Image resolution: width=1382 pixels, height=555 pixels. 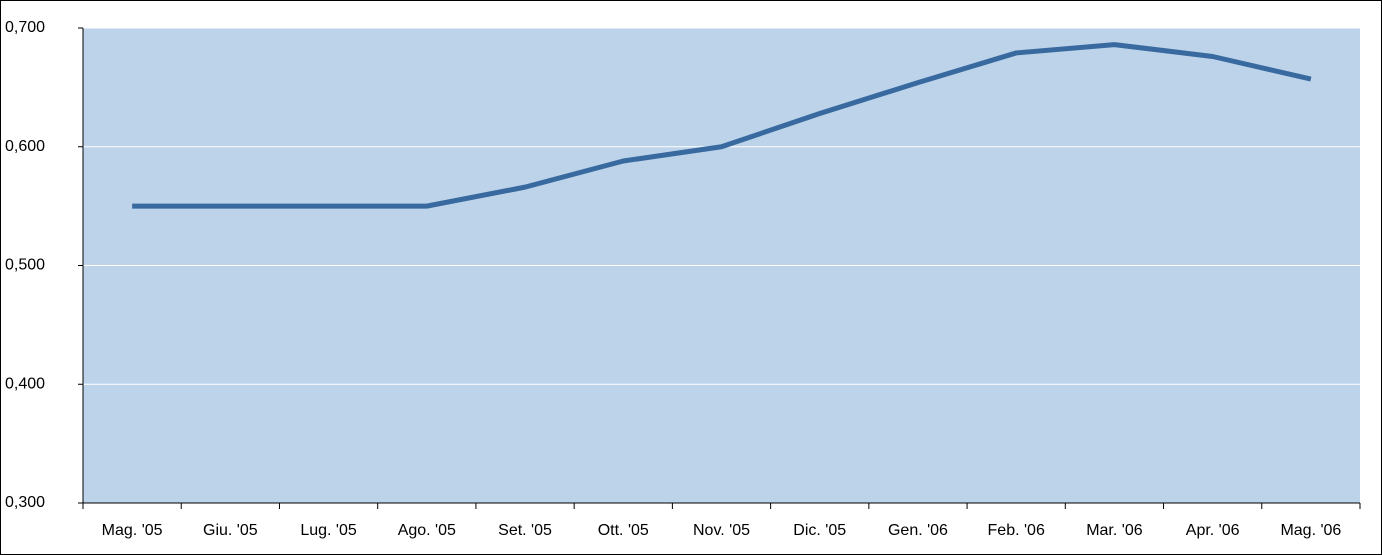 I want to click on x-tick-label: Ott. '05, so click(x=623, y=530).